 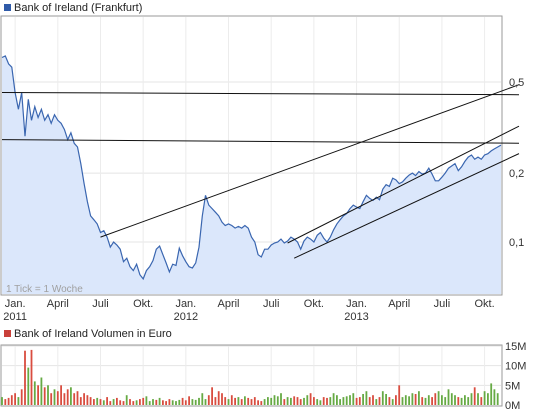 I want to click on volume-legend-swatch, so click(x=7, y=333).